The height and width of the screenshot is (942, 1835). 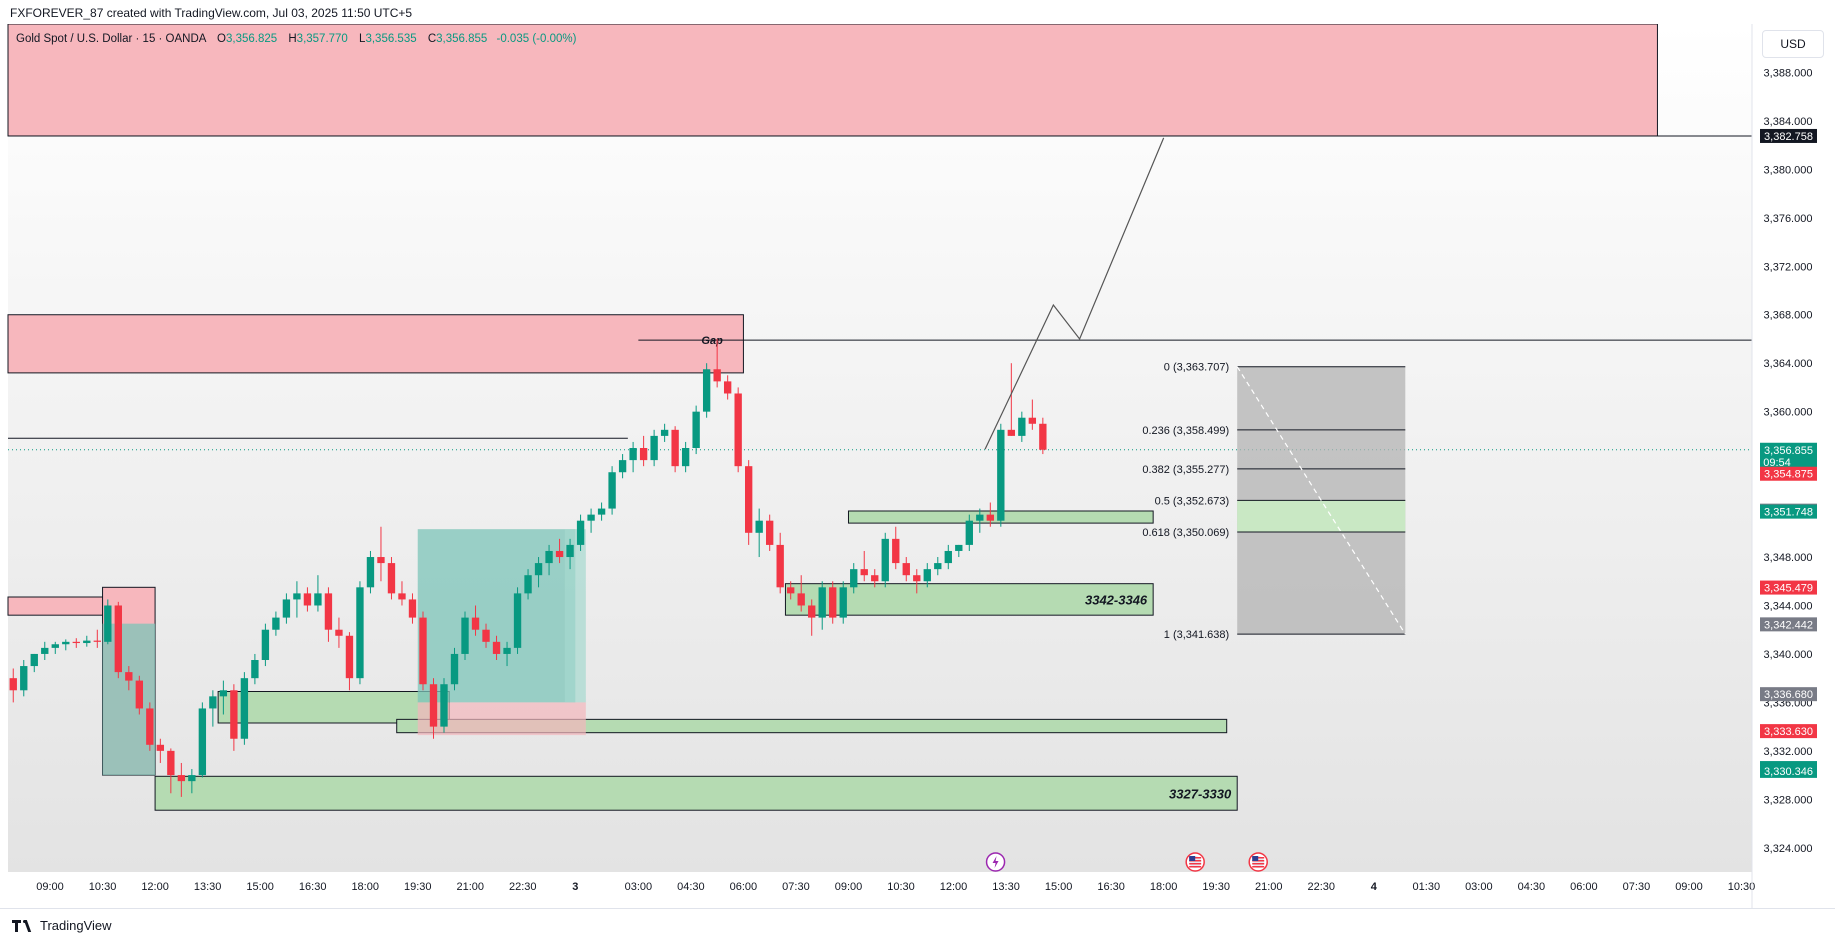 What do you see at coordinates (712, 341) in the screenshot?
I see `gap-label: Gap` at bounding box center [712, 341].